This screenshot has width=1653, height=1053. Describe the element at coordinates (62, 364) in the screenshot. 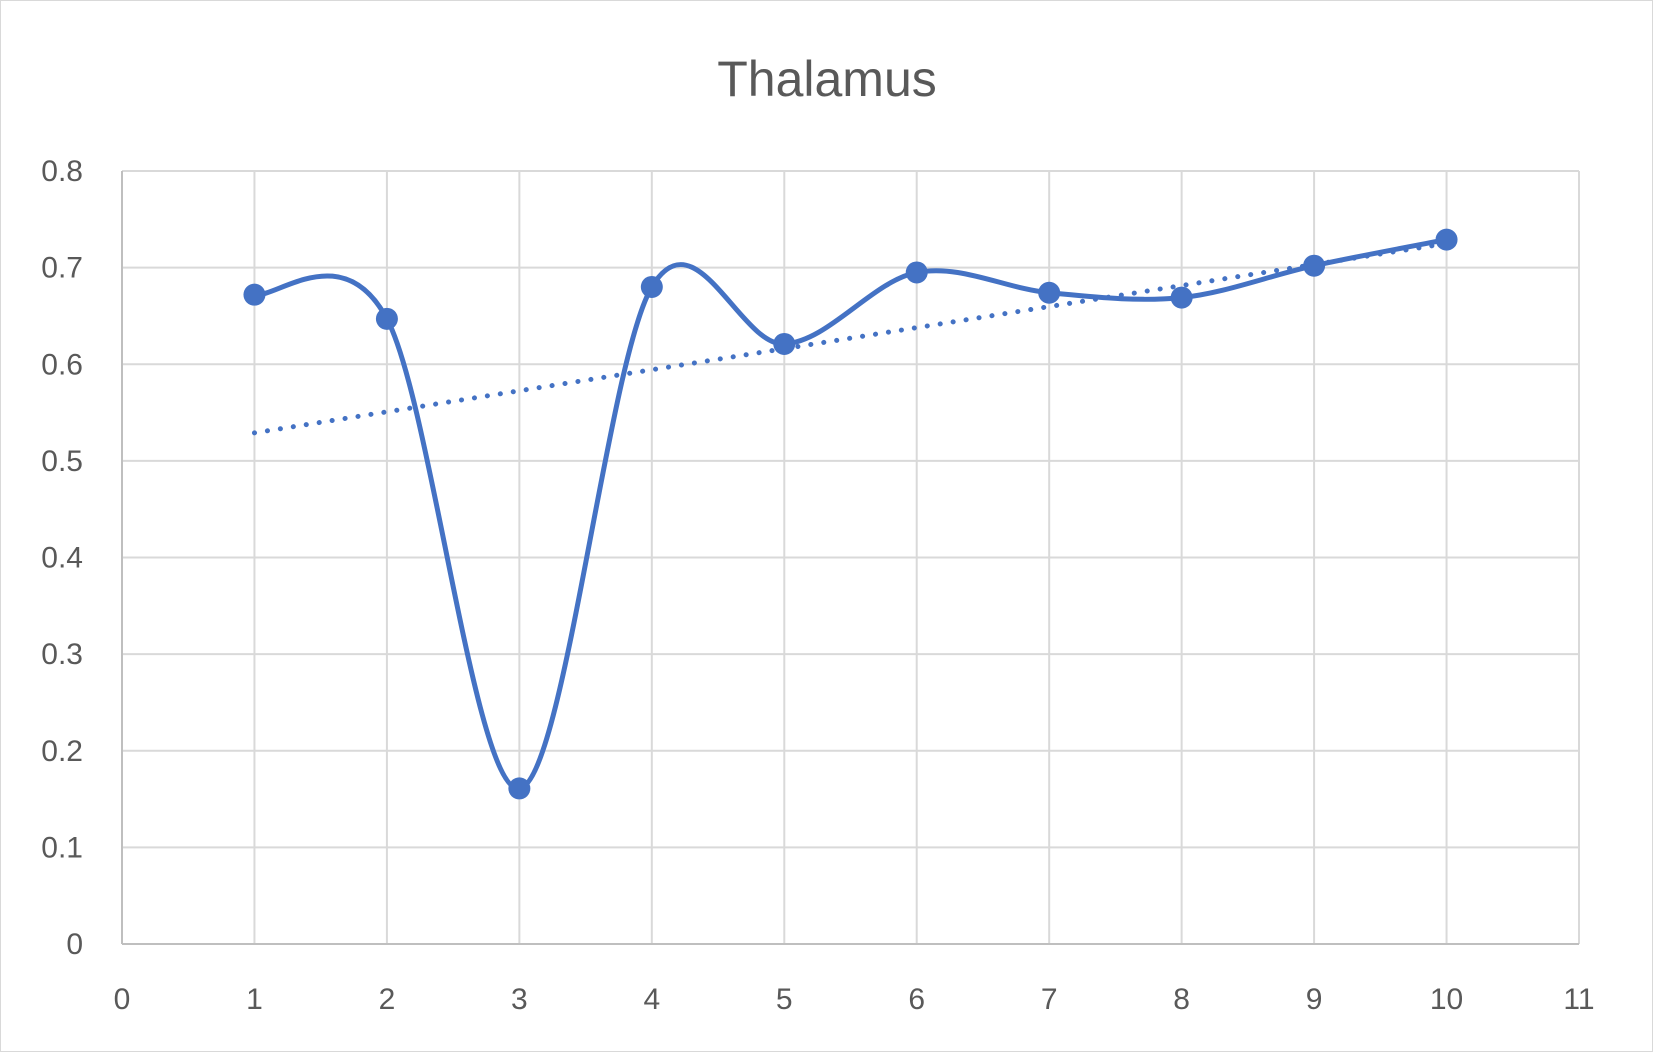

I see `y-tick-label: 0.6` at that location.